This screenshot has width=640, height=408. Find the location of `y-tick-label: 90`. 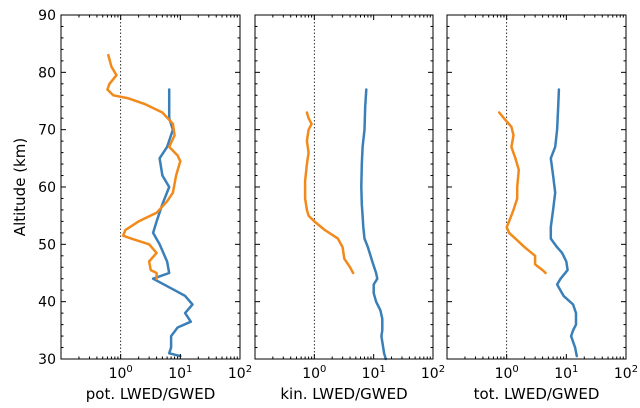

y-tick-label: 90 is located at coordinates (47, 16).